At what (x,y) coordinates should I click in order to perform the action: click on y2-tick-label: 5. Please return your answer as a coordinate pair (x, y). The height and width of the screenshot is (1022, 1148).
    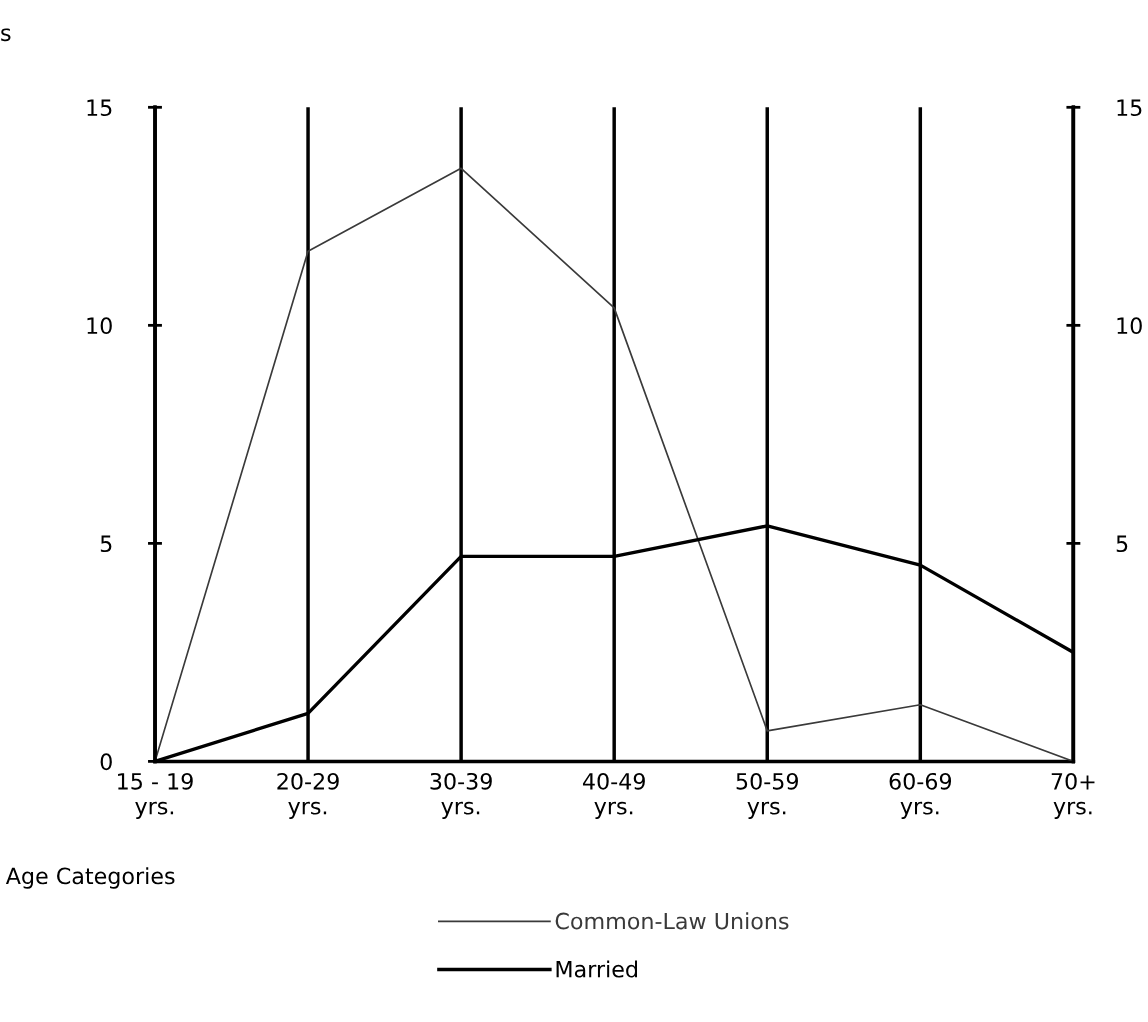
    Looking at the image, I should click on (1122, 544).